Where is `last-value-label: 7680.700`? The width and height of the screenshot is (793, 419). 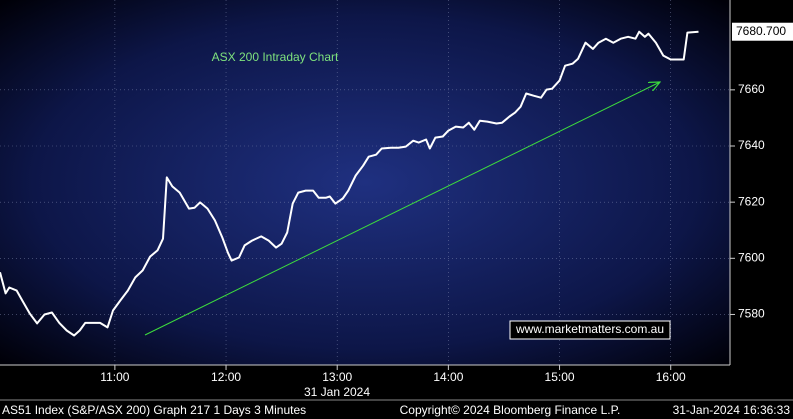
last-value-label: 7680.700 is located at coordinates (761, 31).